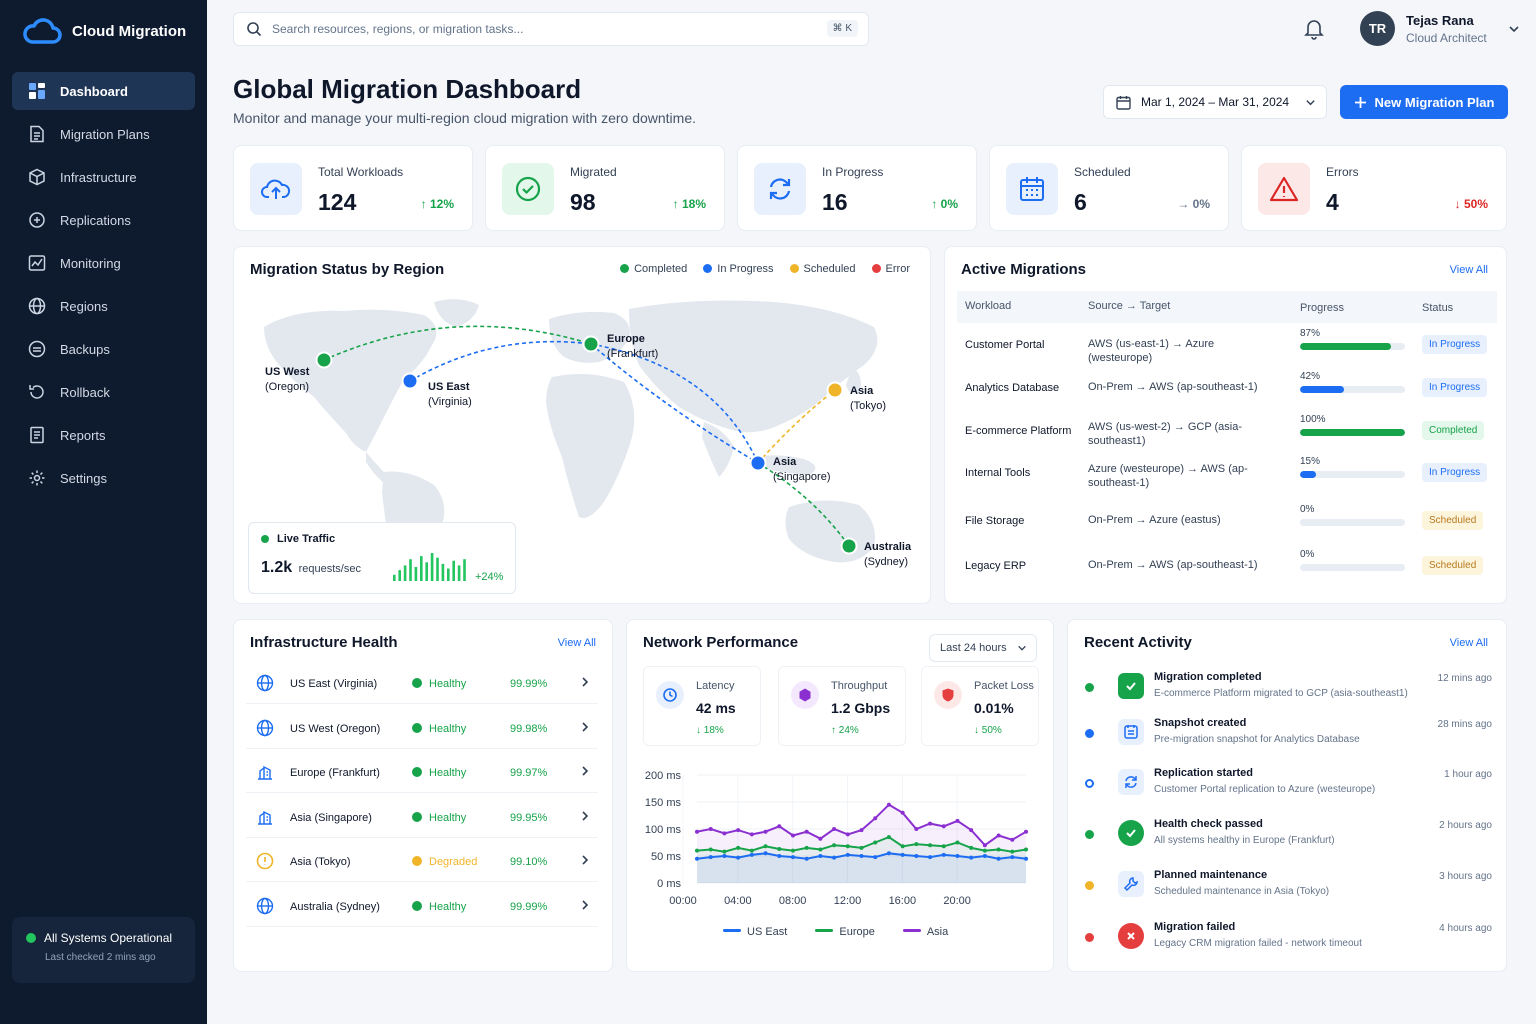 The image size is (1536, 1024). What do you see at coordinates (1424, 102) in the screenshot?
I see `new-migration-plan-button: New Migration Plan` at bounding box center [1424, 102].